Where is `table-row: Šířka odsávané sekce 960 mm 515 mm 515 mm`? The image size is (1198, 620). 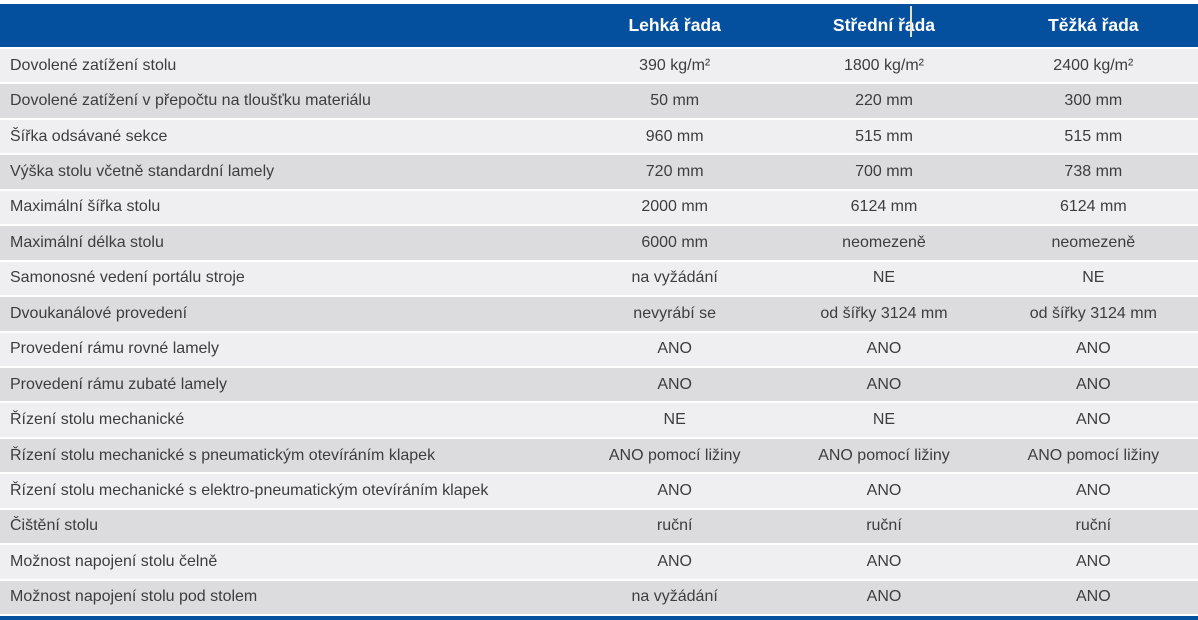
table-row: Šířka odsávané sekce 960 mm 515 mm 515 mm is located at coordinates (599, 137).